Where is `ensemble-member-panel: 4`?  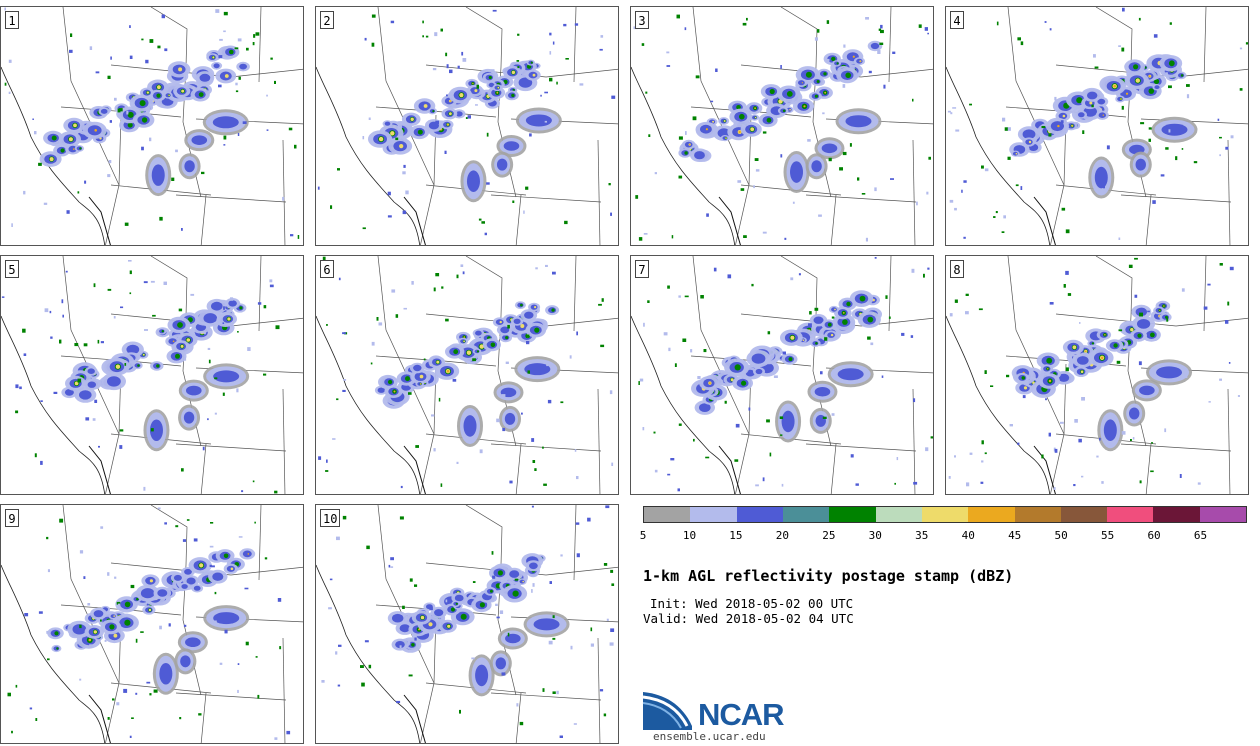
ensemble-member-panel: 4 is located at coordinates (1097, 126).